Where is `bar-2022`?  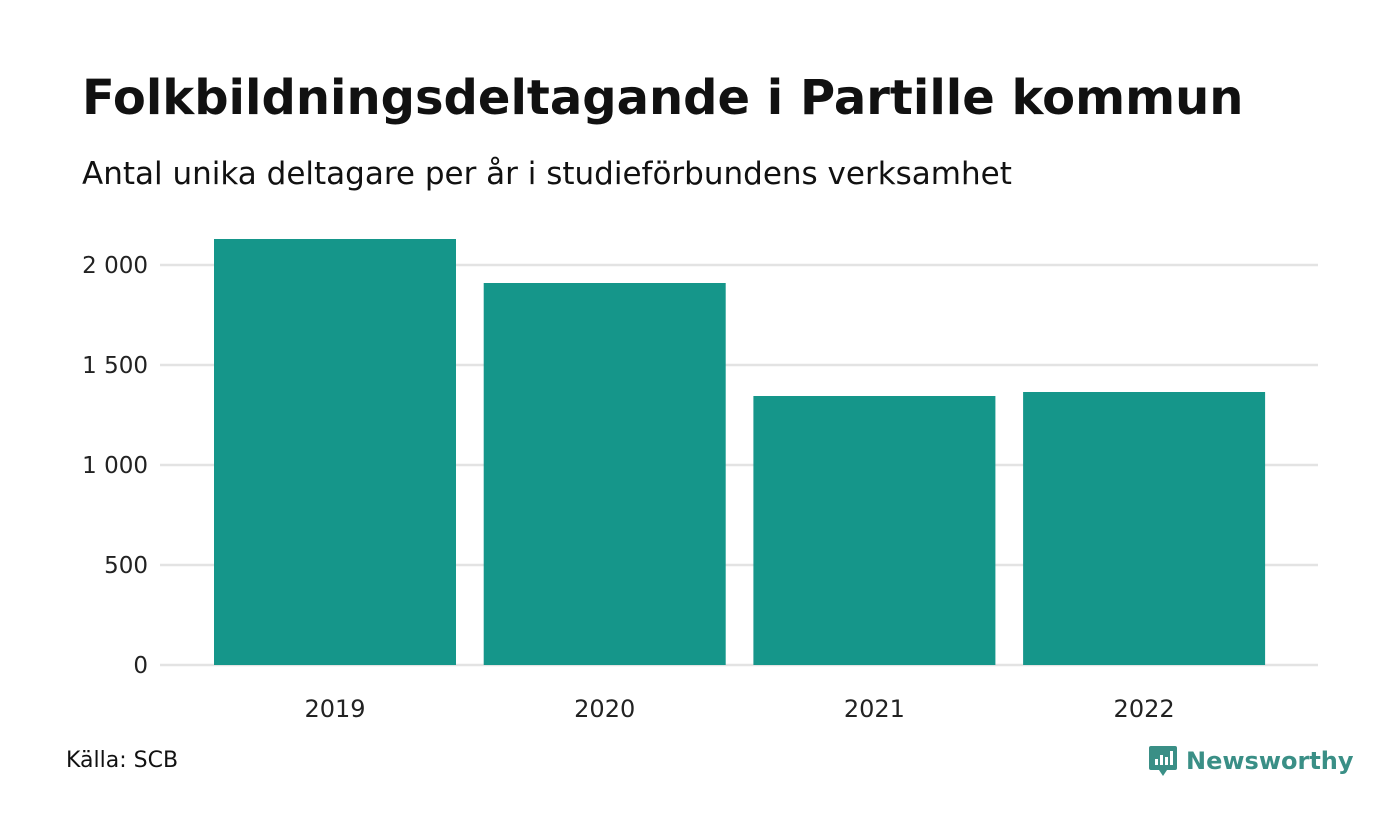
bar-2022 is located at coordinates (1144, 528).